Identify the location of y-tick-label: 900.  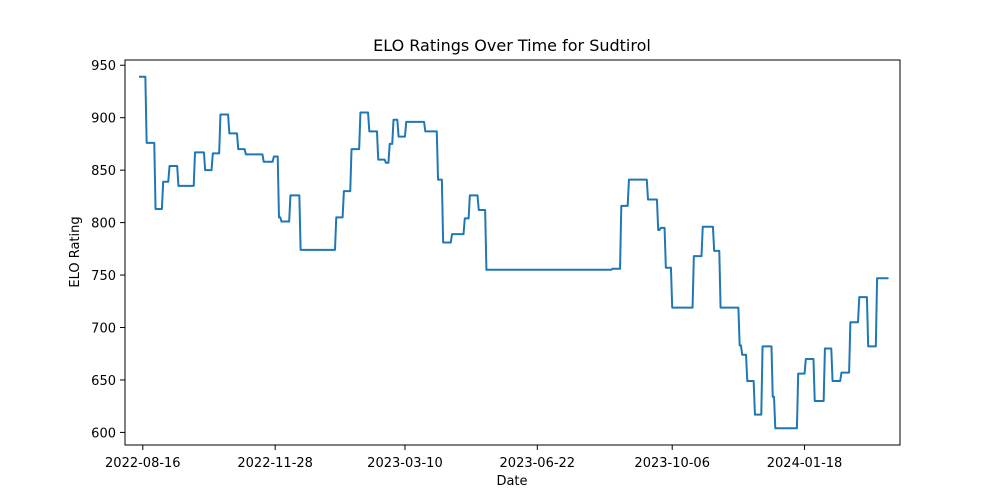
(103, 119).